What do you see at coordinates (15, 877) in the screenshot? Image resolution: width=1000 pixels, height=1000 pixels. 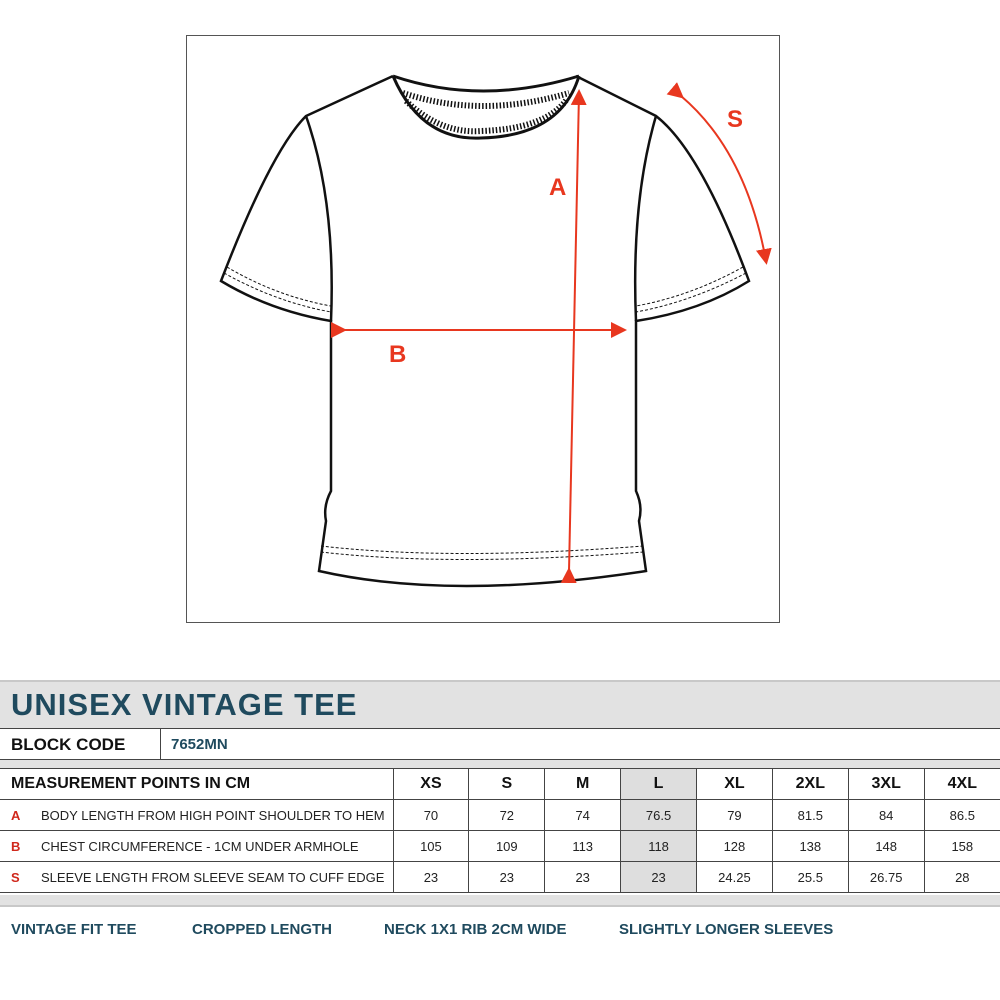 I see `measurement-code: S` at bounding box center [15, 877].